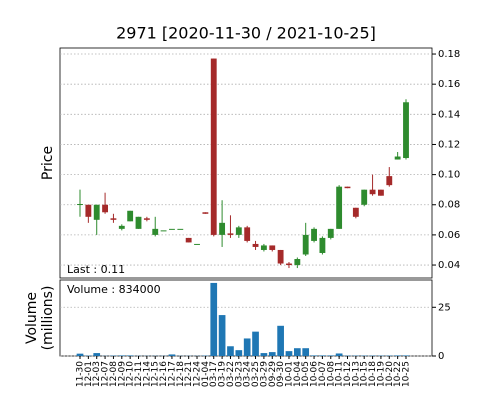  What do you see at coordinates (449, 144) in the screenshot?
I see `y-tick-label: 0.12` at bounding box center [449, 144].